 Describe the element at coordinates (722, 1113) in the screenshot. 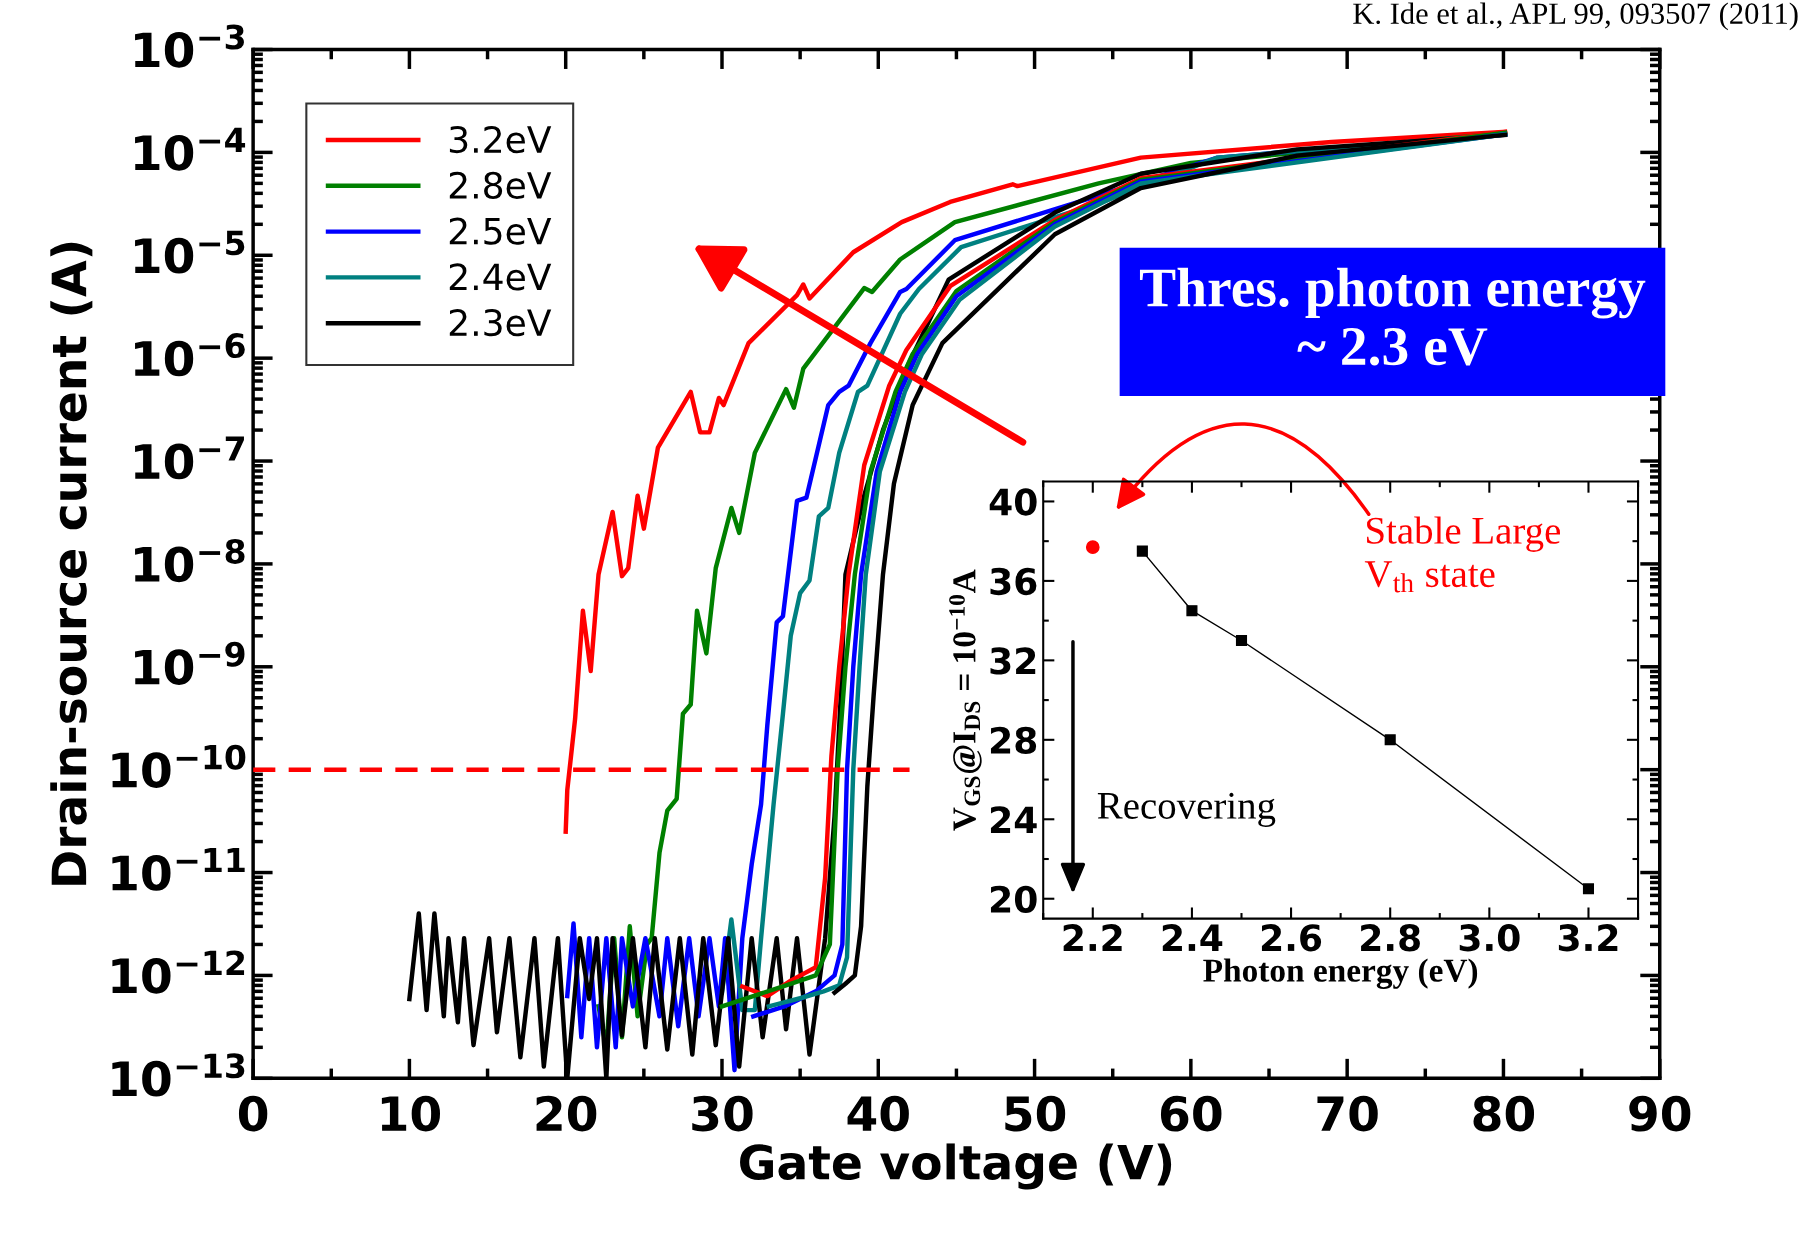

I see `x-tick-label: 30` at that location.